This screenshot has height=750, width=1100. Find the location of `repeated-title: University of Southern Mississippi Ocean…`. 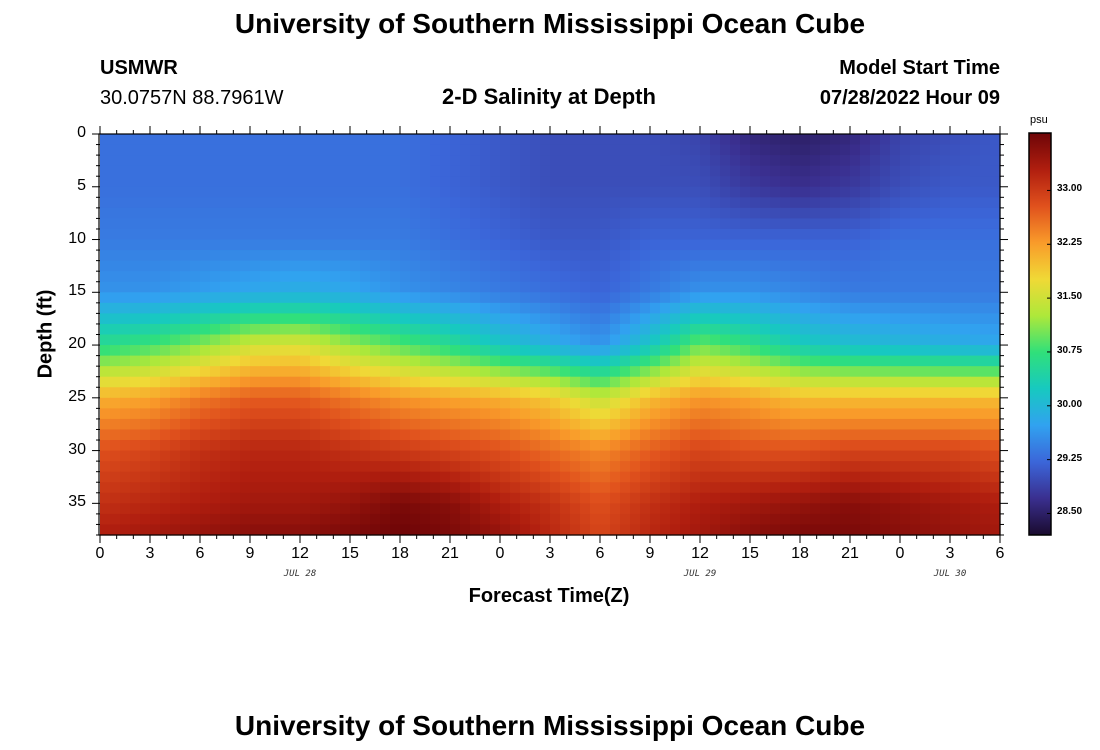

repeated-title: University of Southern Mississippi Ocean… is located at coordinates (550, 725).